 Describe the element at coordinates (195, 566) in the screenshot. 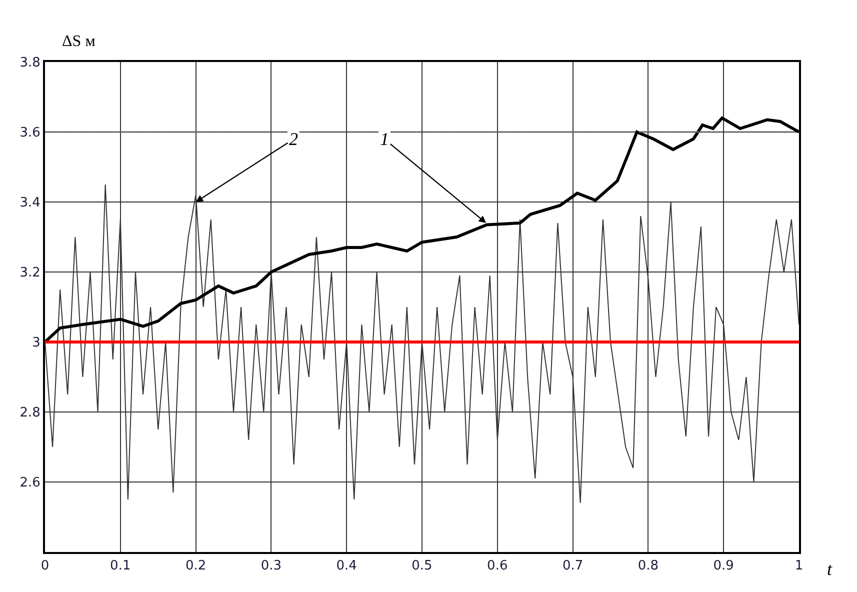

I see `x-tick-label: 0.2` at that location.